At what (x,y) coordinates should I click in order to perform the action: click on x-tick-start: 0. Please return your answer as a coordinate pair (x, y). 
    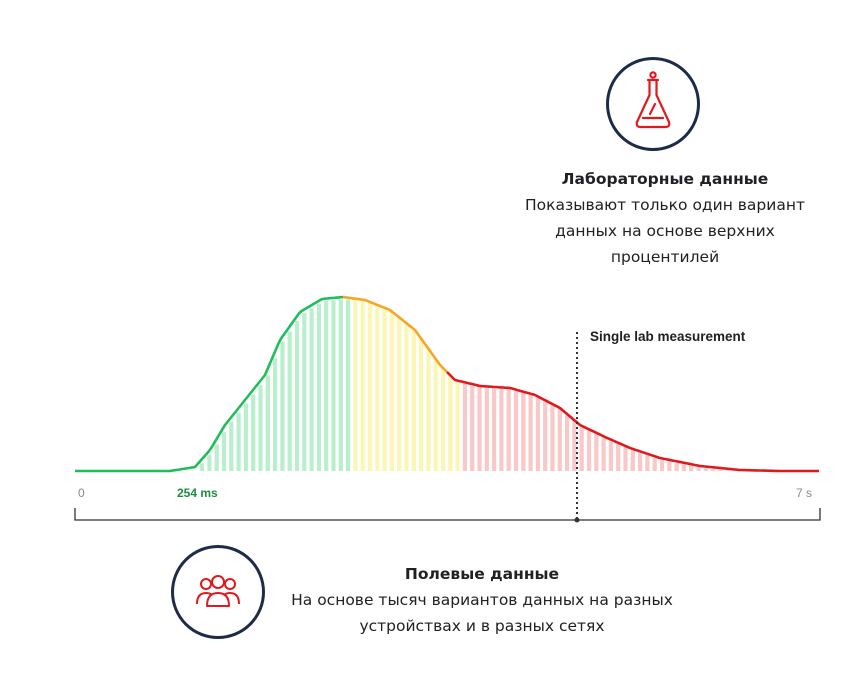
    Looking at the image, I should click on (81, 493).